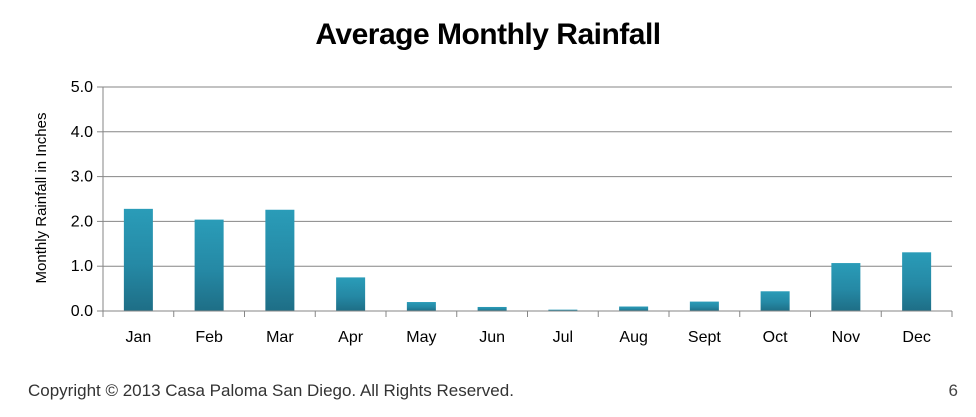 This screenshot has height=417, width=976. Describe the element at coordinates (916, 337) in the screenshot. I see `x-tick-label: Dec` at that location.